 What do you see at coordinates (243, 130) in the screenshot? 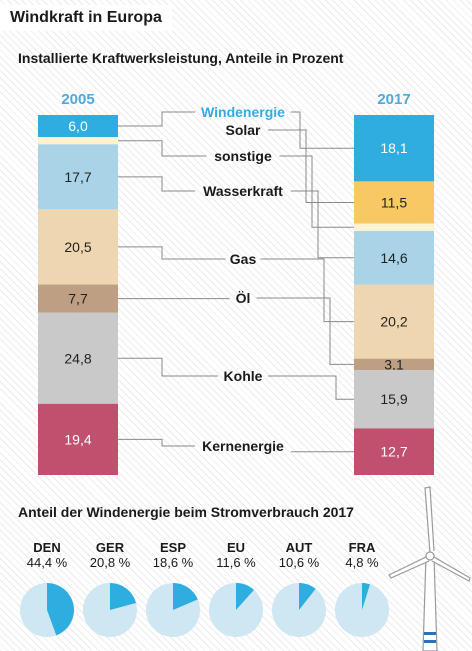
I see `category-label-solar: Solar` at bounding box center [243, 130].